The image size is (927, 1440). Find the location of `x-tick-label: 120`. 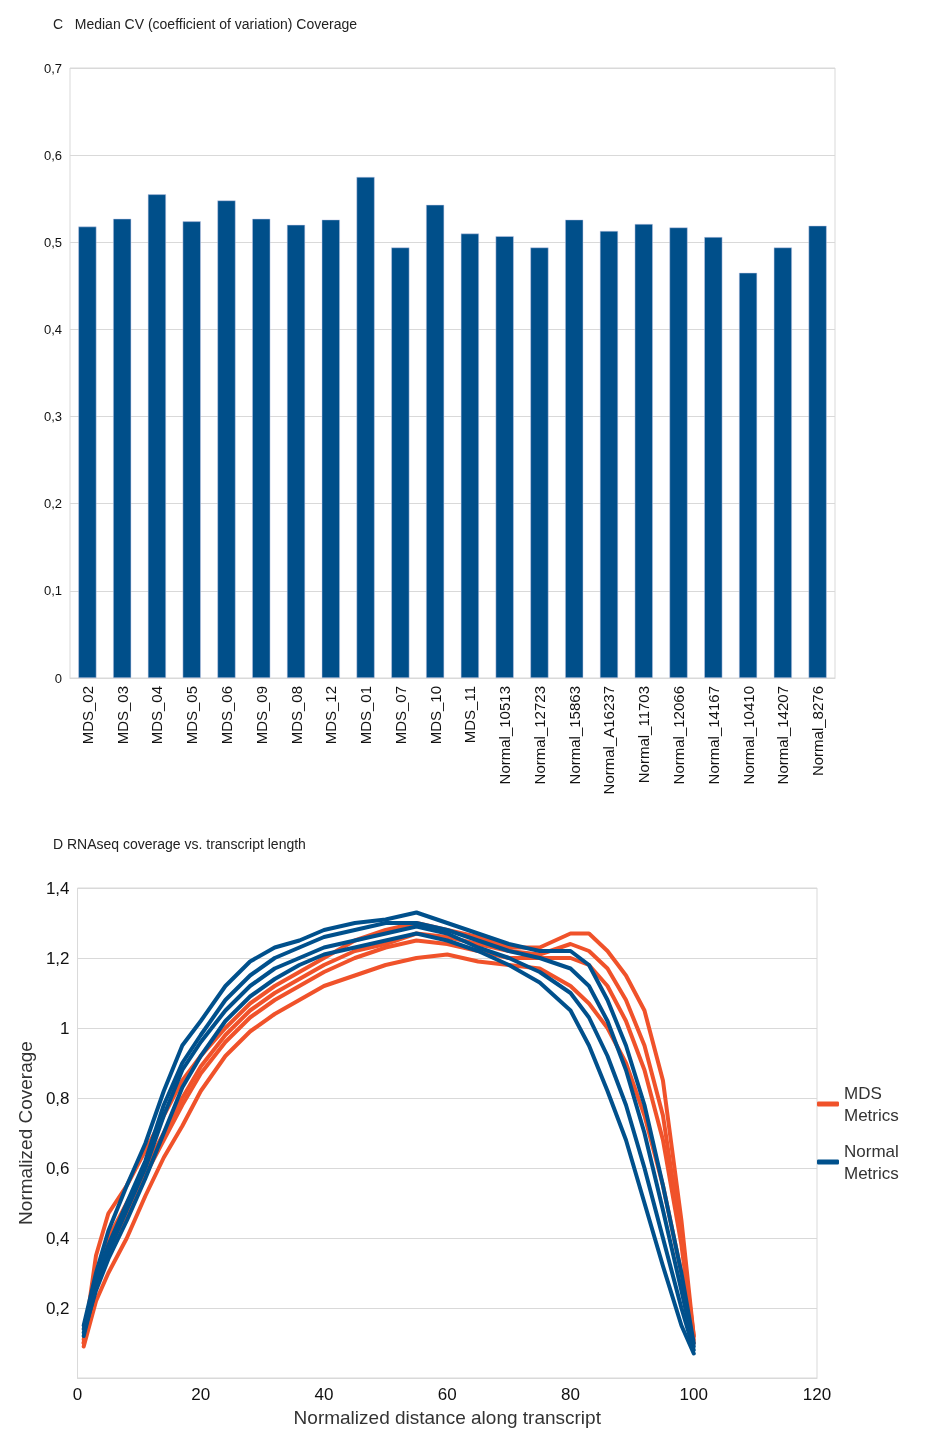

x-tick-label: 120 is located at coordinates (817, 1394).